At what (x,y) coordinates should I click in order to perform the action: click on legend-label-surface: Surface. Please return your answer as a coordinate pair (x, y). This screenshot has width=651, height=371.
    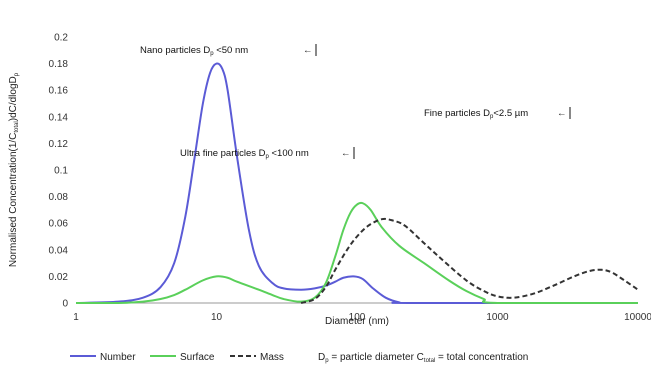
    Looking at the image, I should click on (197, 357).